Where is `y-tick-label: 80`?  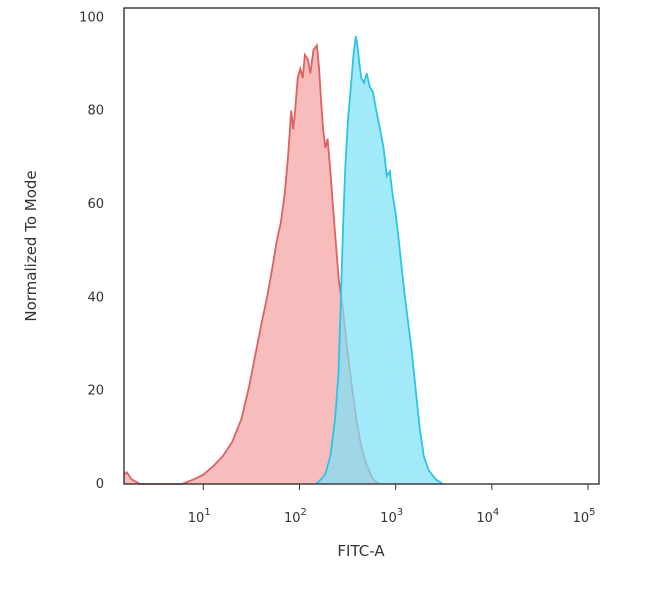 y-tick-label: 80 is located at coordinates (95, 111).